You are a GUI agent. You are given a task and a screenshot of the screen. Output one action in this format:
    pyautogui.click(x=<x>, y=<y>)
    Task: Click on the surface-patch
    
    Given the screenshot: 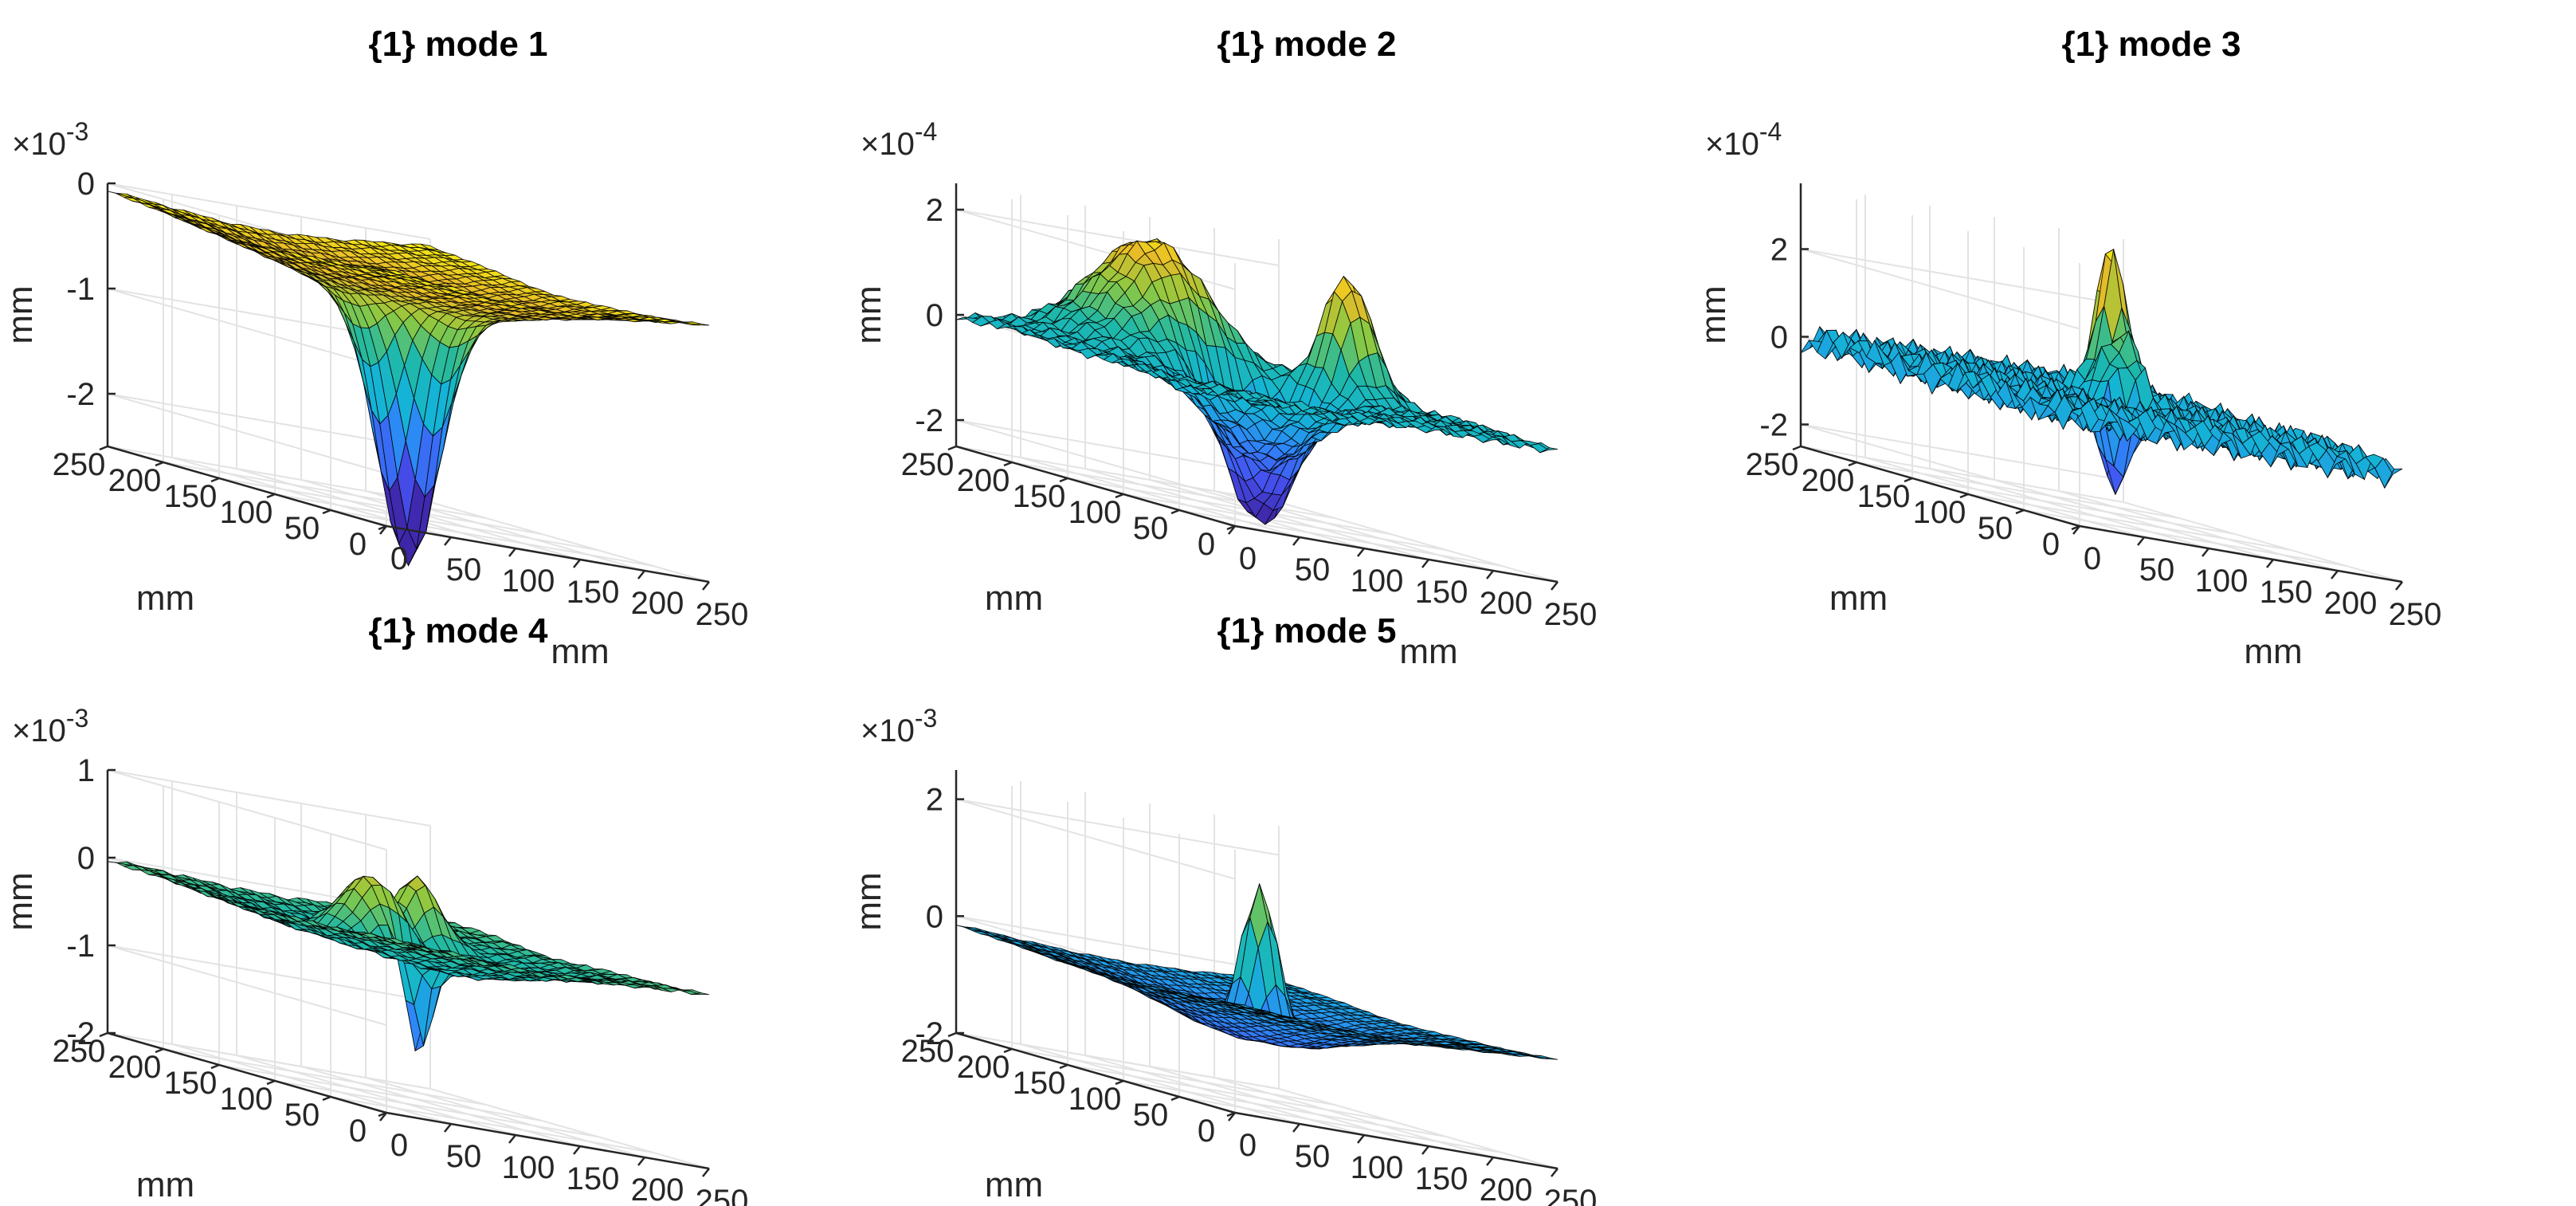 What is the action you would take?
    pyautogui.click(x=700, y=324)
    